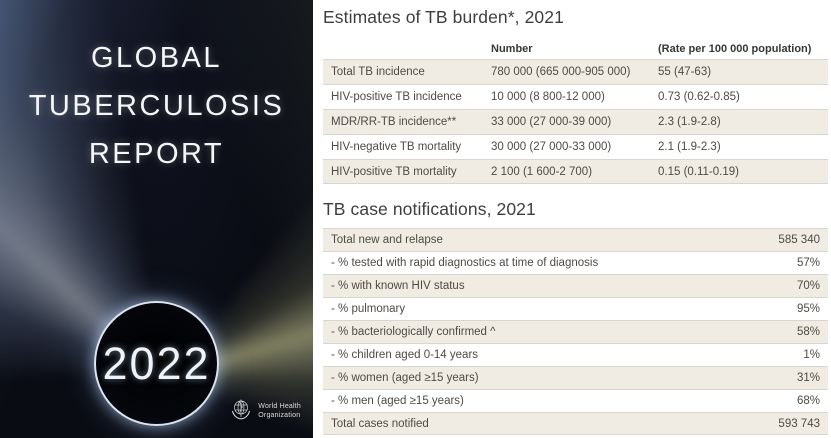  I want to click on row-label: Total new and relapse, so click(387, 240).